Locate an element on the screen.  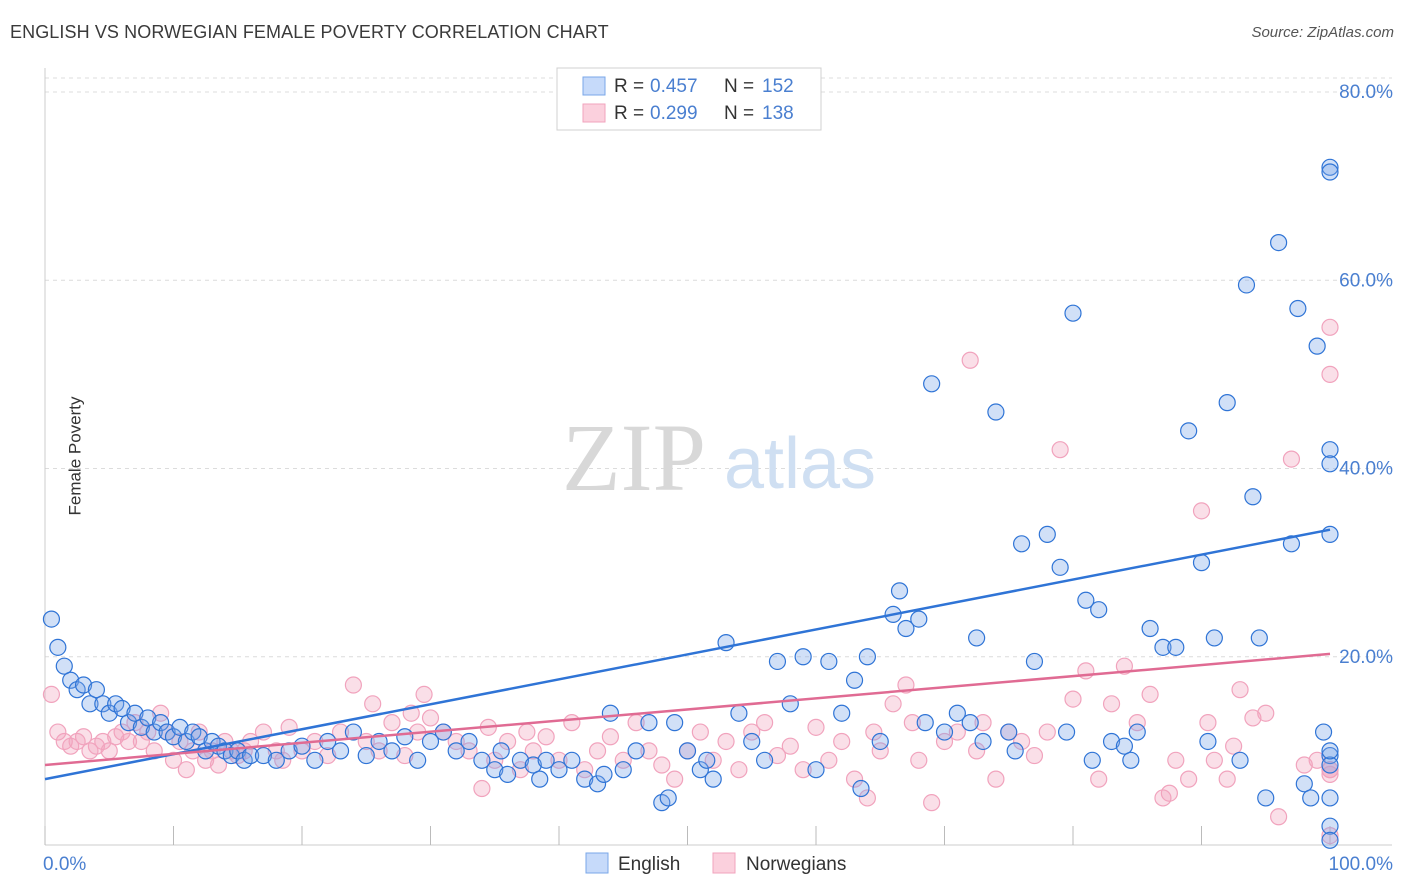
correlation-legend: R = 0.457 N = 152 R = 0.299 N = 138 is located at coordinates (689, 99).